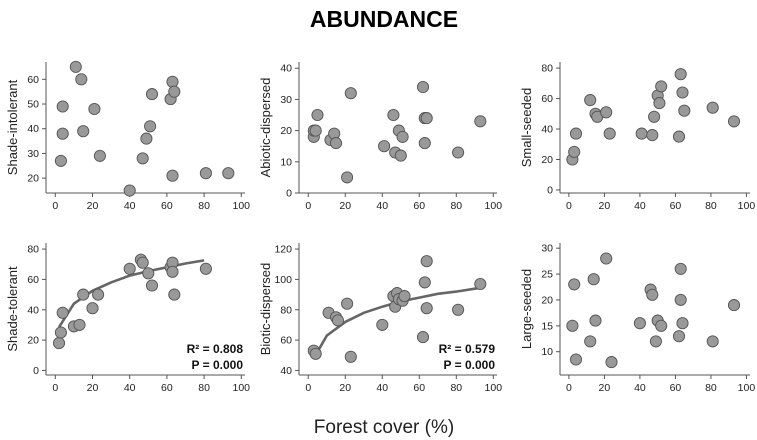 Image resolution: width=757 pixels, height=440 pixels. Describe the element at coordinates (33, 105) in the screenshot. I see `y-tick-label: 50` at that location.